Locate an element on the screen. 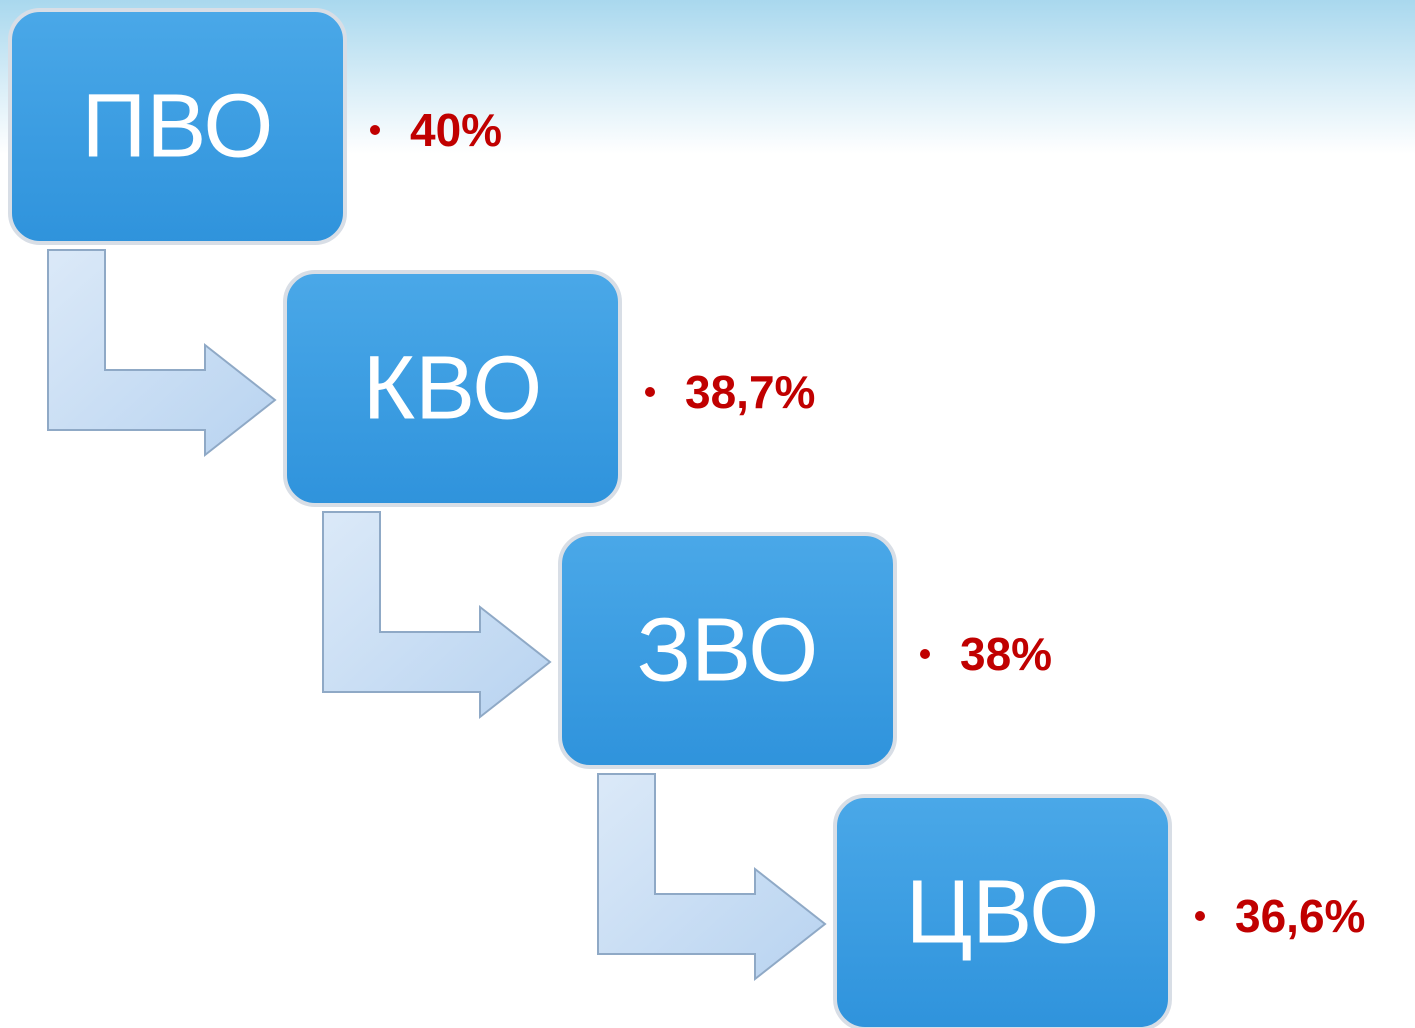 This screenshot has width=1415, height=1028. node-value: 36,6% is located at coordinates (1300, 916).